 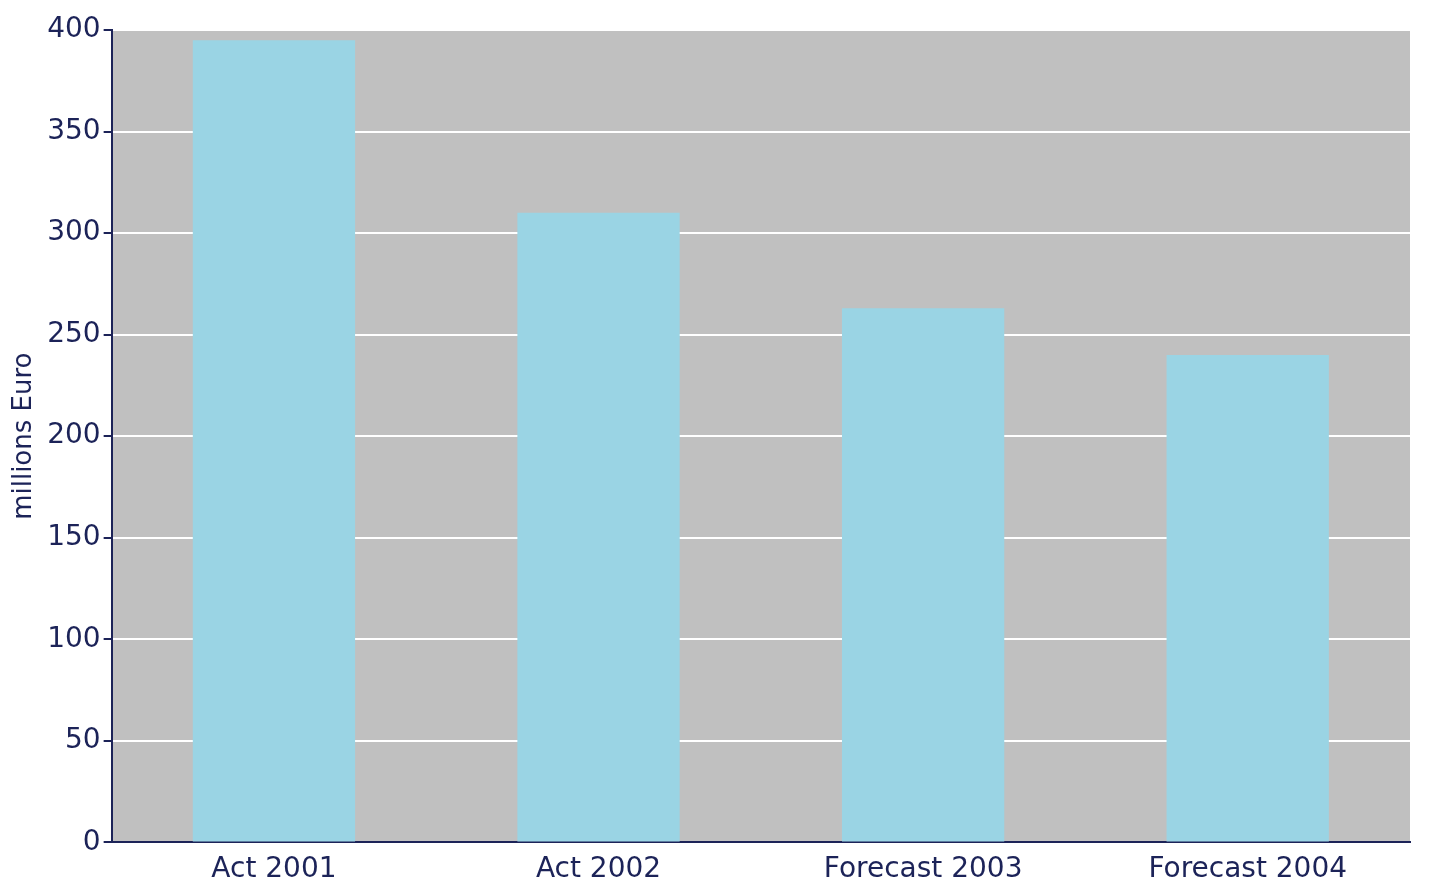 What do you see at coordinates (923, 868) in the screenshot?
I see `x-tick-label: Forecast 2003` at bounding box center [923, 868].